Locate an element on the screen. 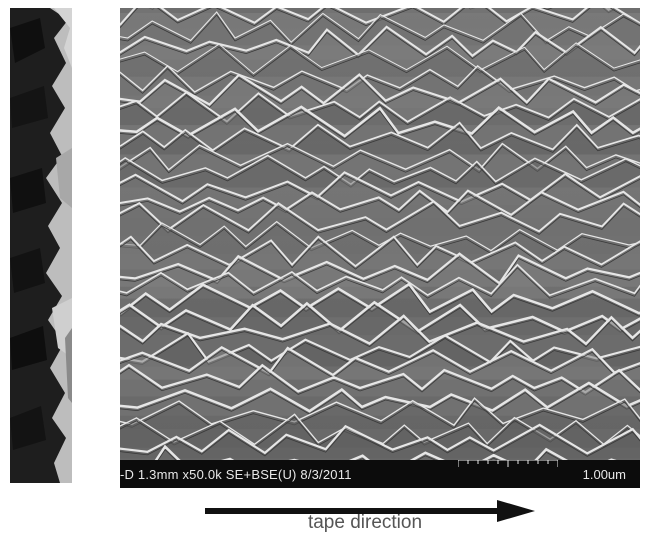  sem-info-bar: -D 1.3mm x50.0k SE+BSE(U) 8/3/2011 is located at coordinates (380, 474).